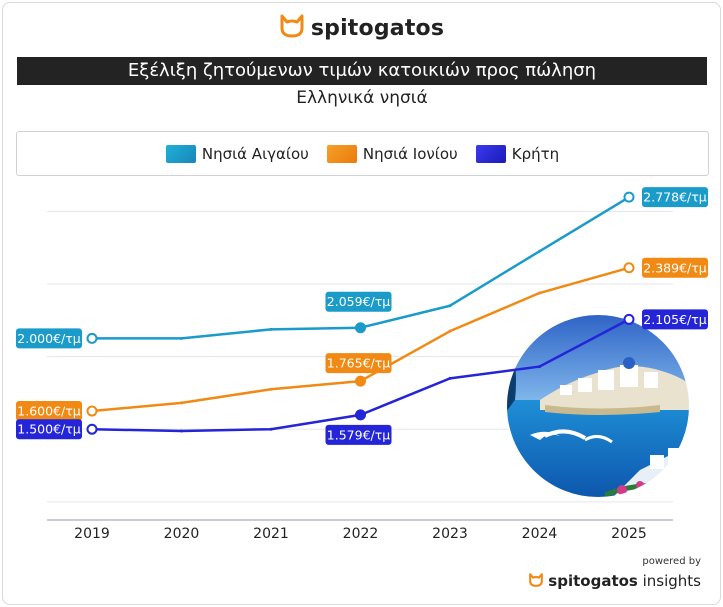 This screenshot has height=607, width=723. Describe the element at coordinates (538, 581) in the screenshot. I see `footer-cat-icon` at that location.